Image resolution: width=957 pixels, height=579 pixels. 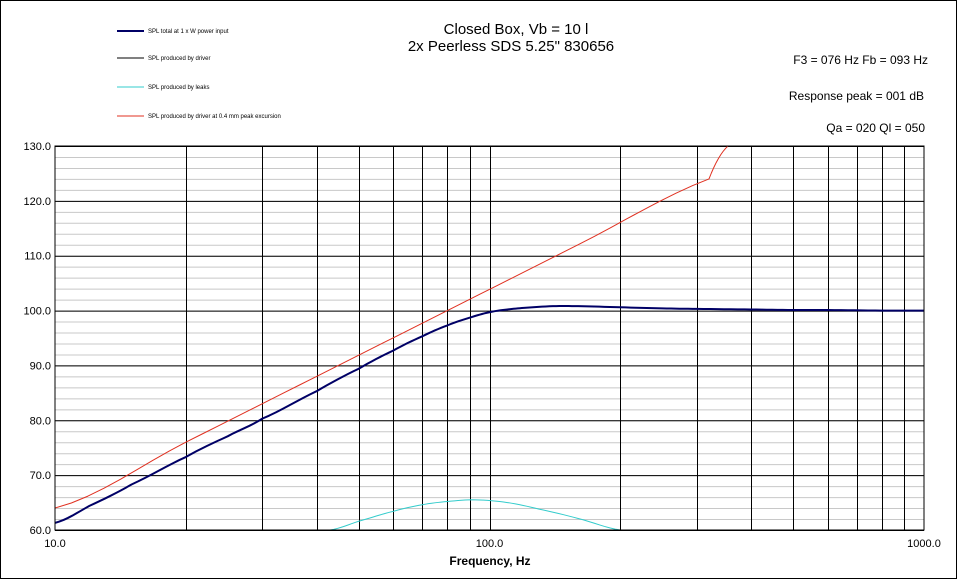 What do you see at coordinates (178, 88) in the screenshot?
I see `legend-label-2: SPL produced by leaks` at bounding box center [178, 88].